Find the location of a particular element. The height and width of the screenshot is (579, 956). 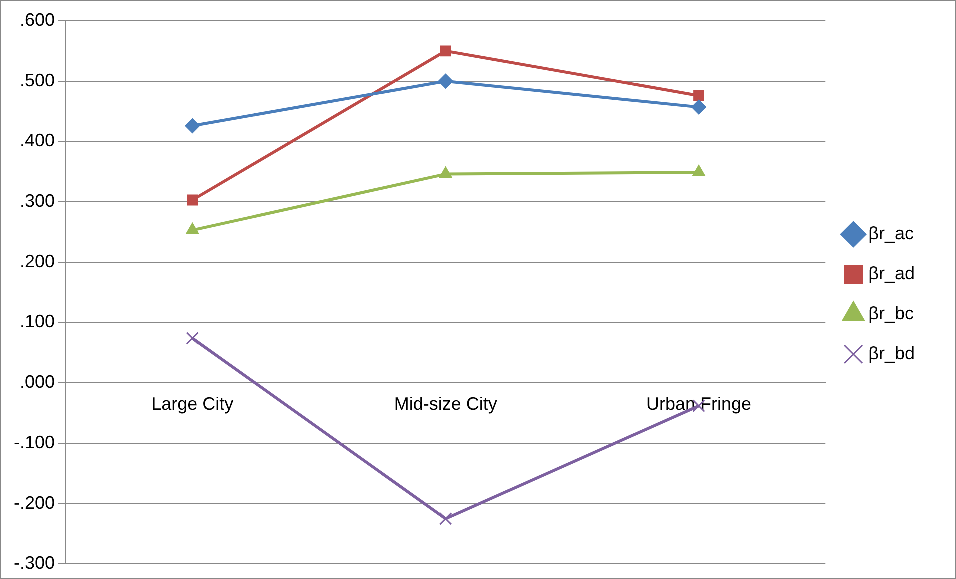

y-tick-label: .400 is located at coordinates (38, 140).